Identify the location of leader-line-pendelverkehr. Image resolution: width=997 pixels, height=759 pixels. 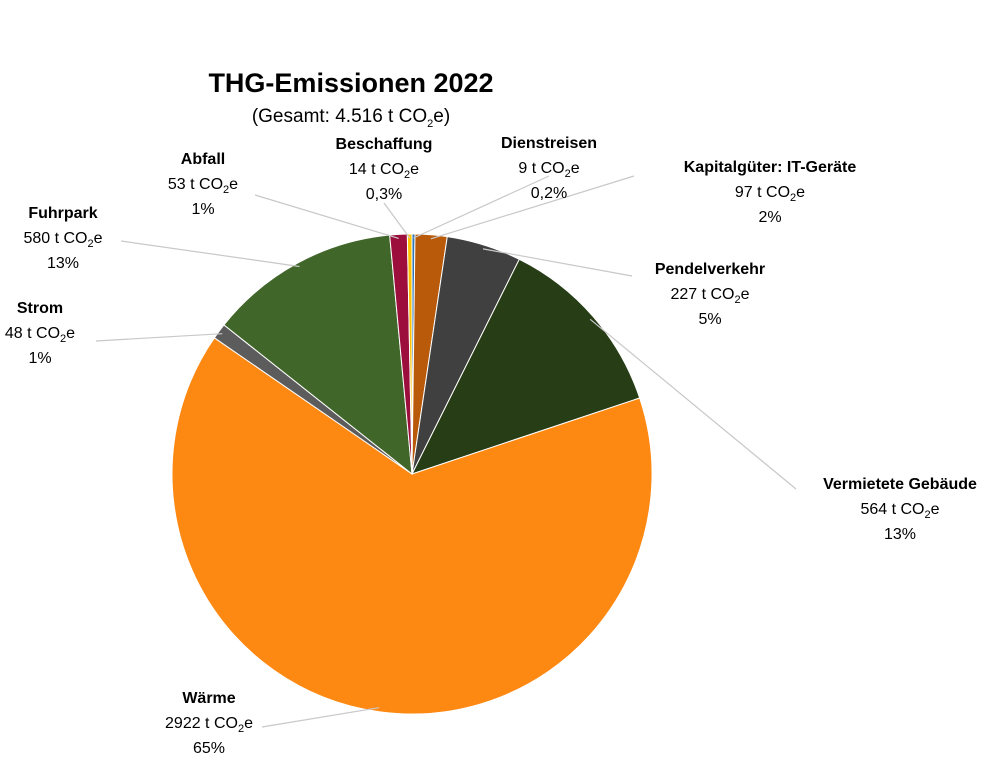
(557, 262).